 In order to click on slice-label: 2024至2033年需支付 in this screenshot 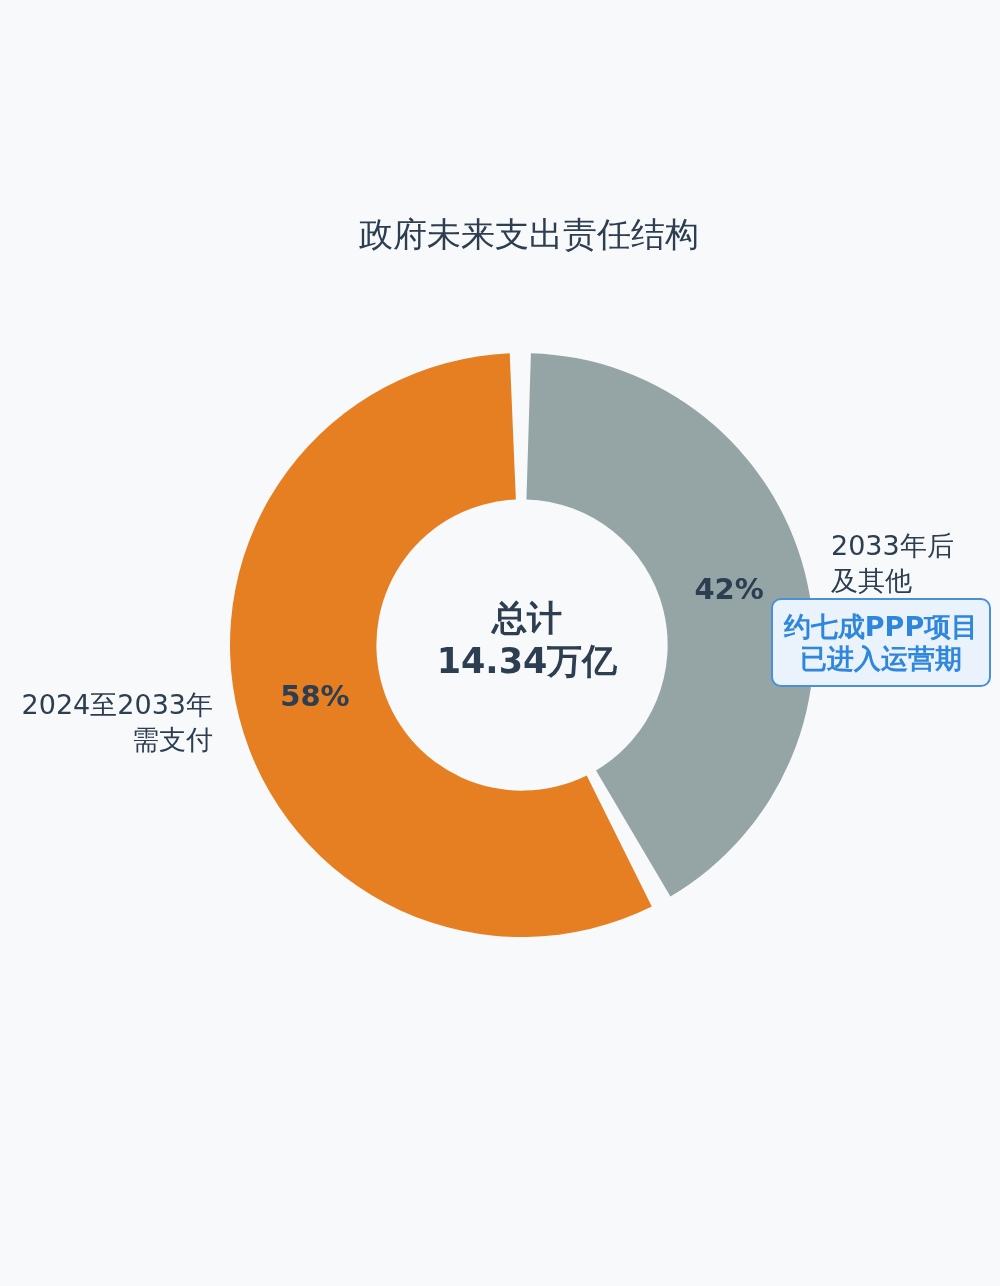, I will do `click(117, 721)`.